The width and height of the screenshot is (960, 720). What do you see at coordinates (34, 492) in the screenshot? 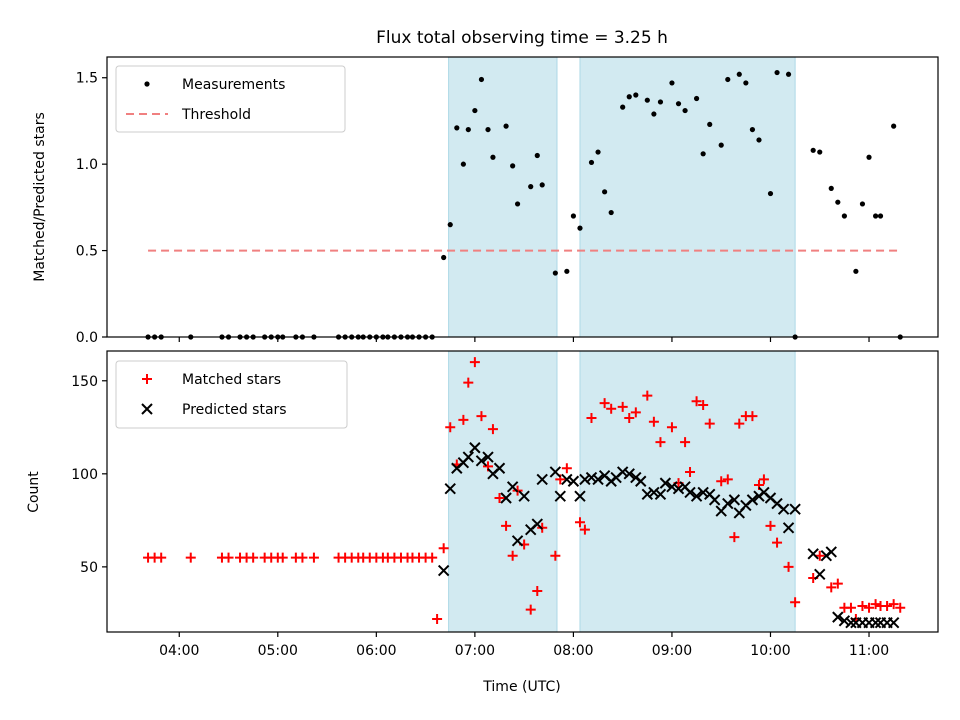
I see `bottom-y-axis-label: Count` at bounding box center [34, 492].